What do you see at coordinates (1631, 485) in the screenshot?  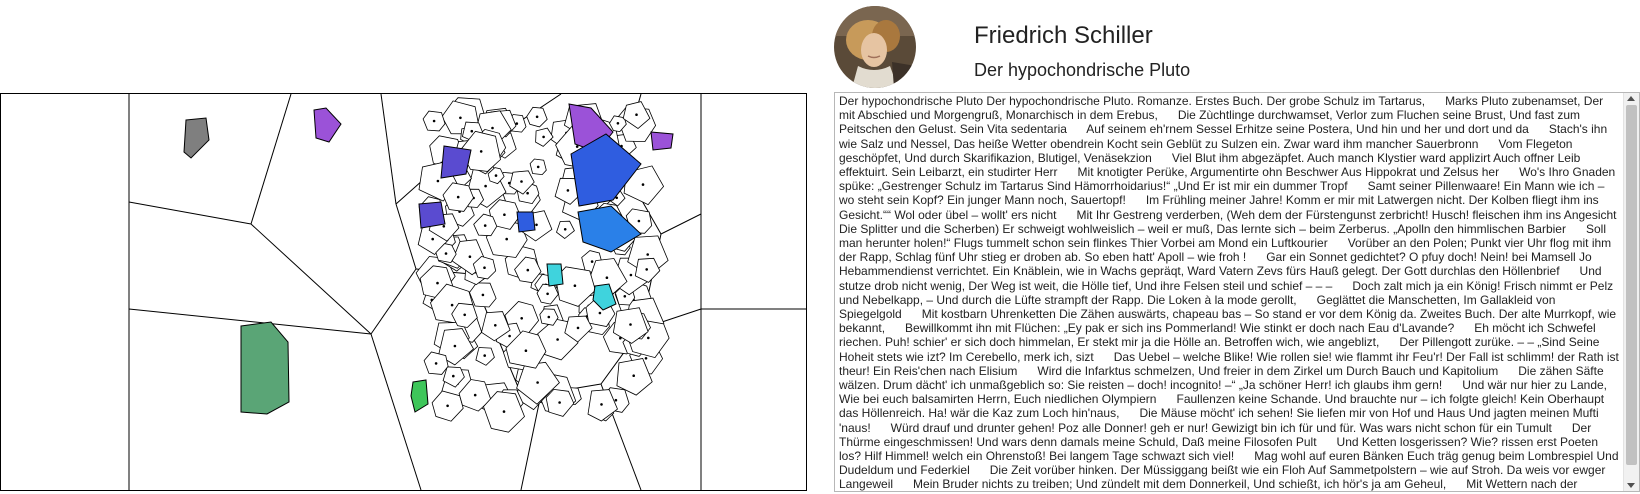 I see `scroll-down-arrow-icon` at bounding box center [1631, 485].